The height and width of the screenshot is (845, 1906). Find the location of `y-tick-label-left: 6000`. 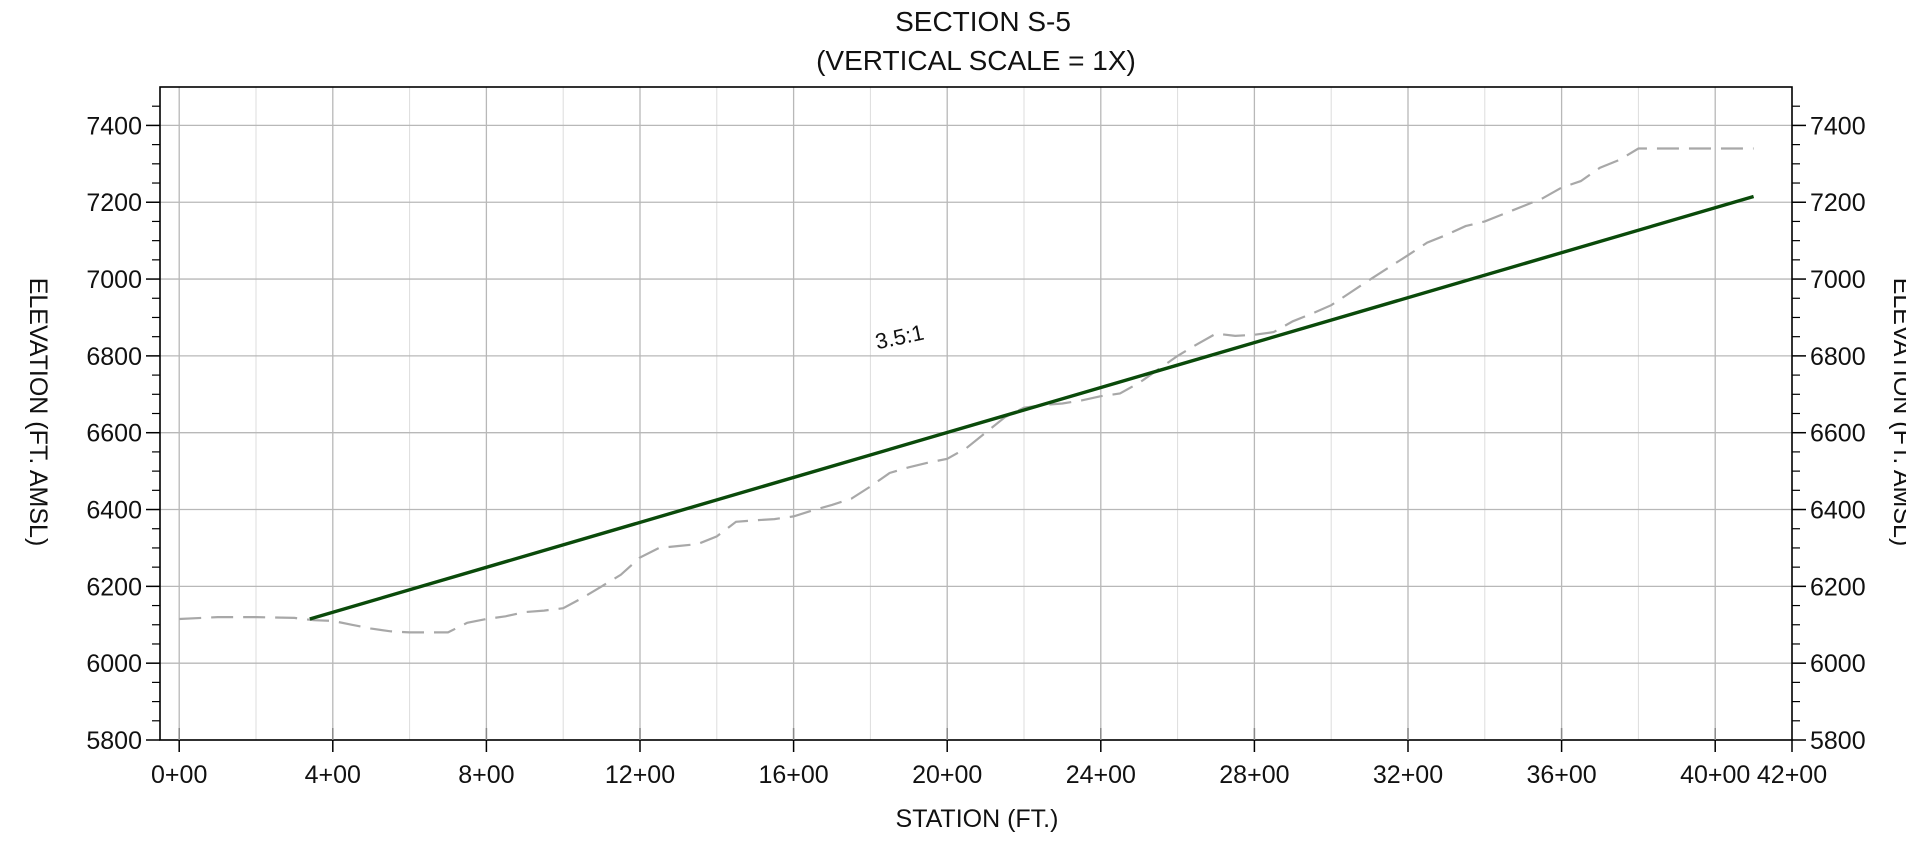

y-tick-label-left: 6000 is located at coordinates (114, 664).